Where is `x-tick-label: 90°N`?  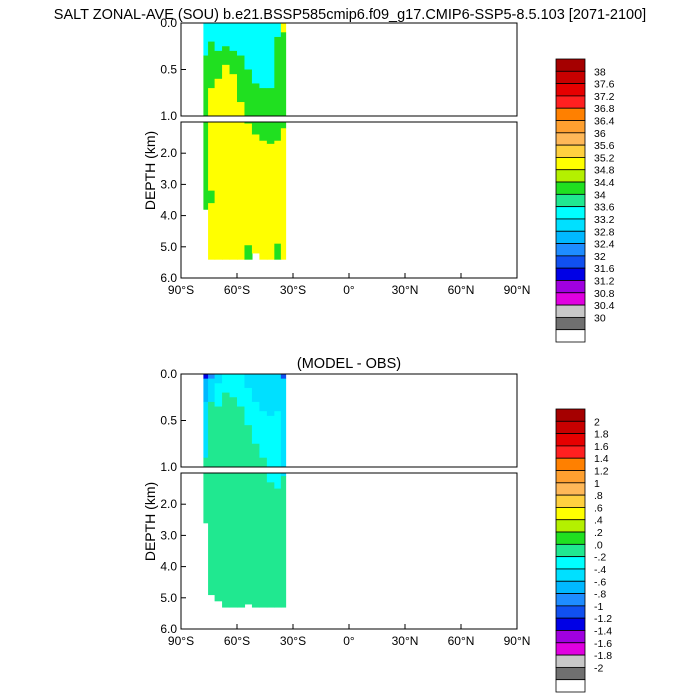 x-tick-label: 90°N is located at coordinates (517, 641).